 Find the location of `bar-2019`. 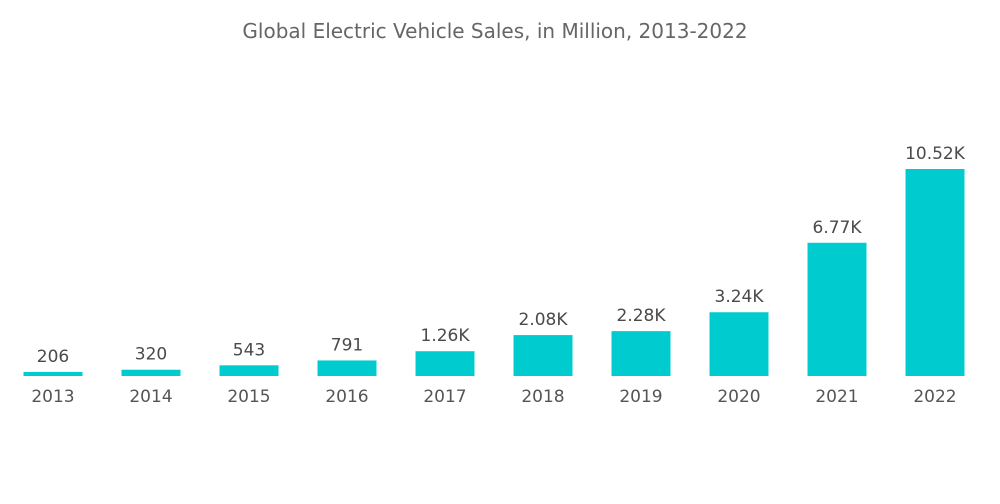

bar-2019 is located at coordinates (641, 353).